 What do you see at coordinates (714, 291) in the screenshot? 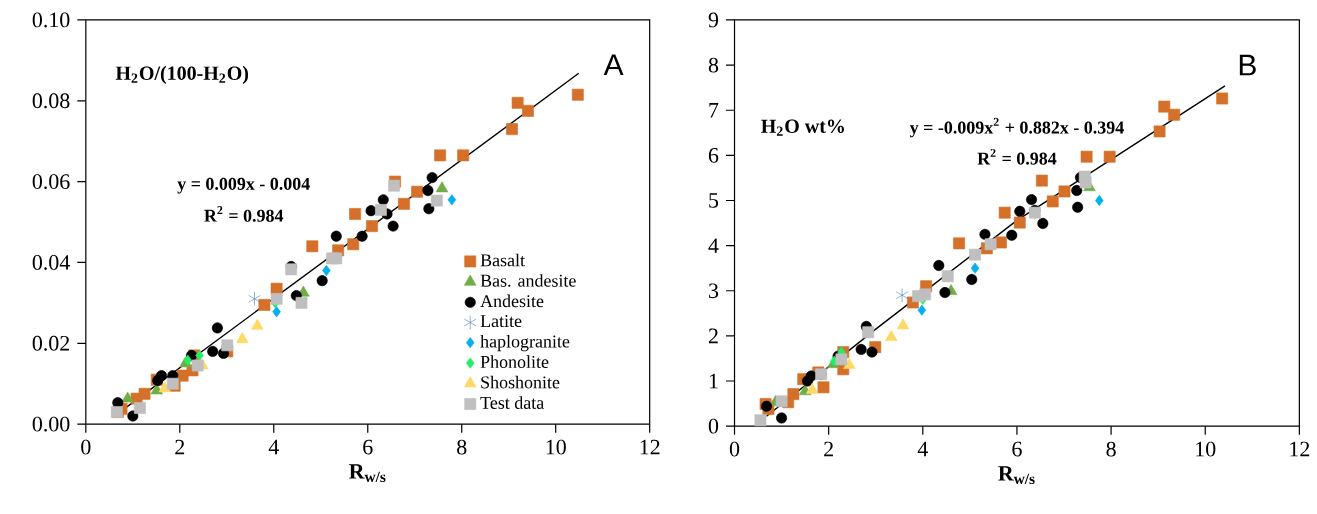
I see `y-tick-label: 3` at bounding box center [714, 291].